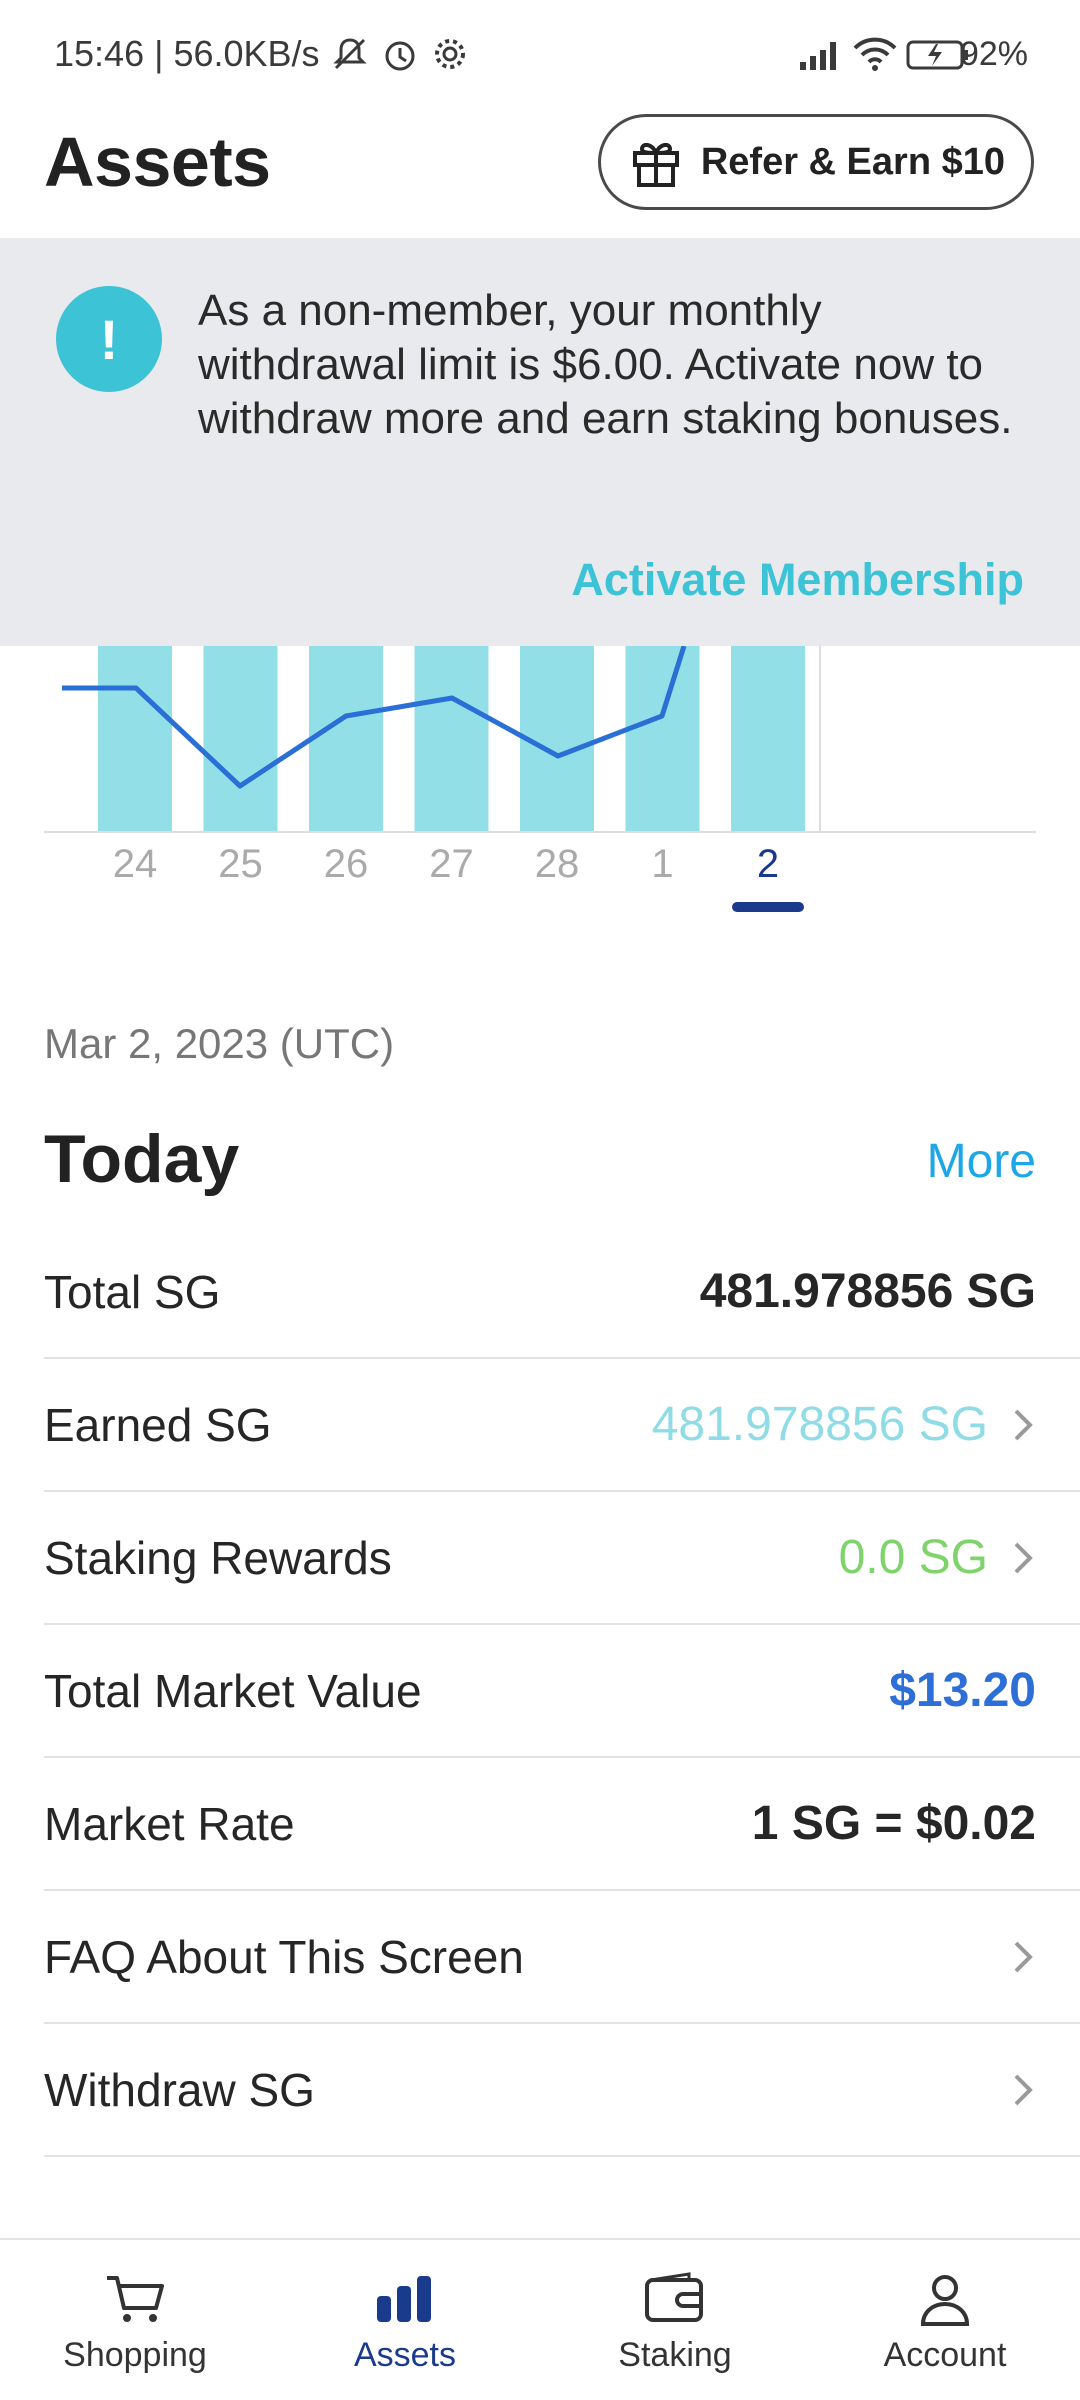 This screenshot has width=1080, height=2400. Describe the element at coordinates (656, 162) in the screenshot. I see `gift-icon` at that location.